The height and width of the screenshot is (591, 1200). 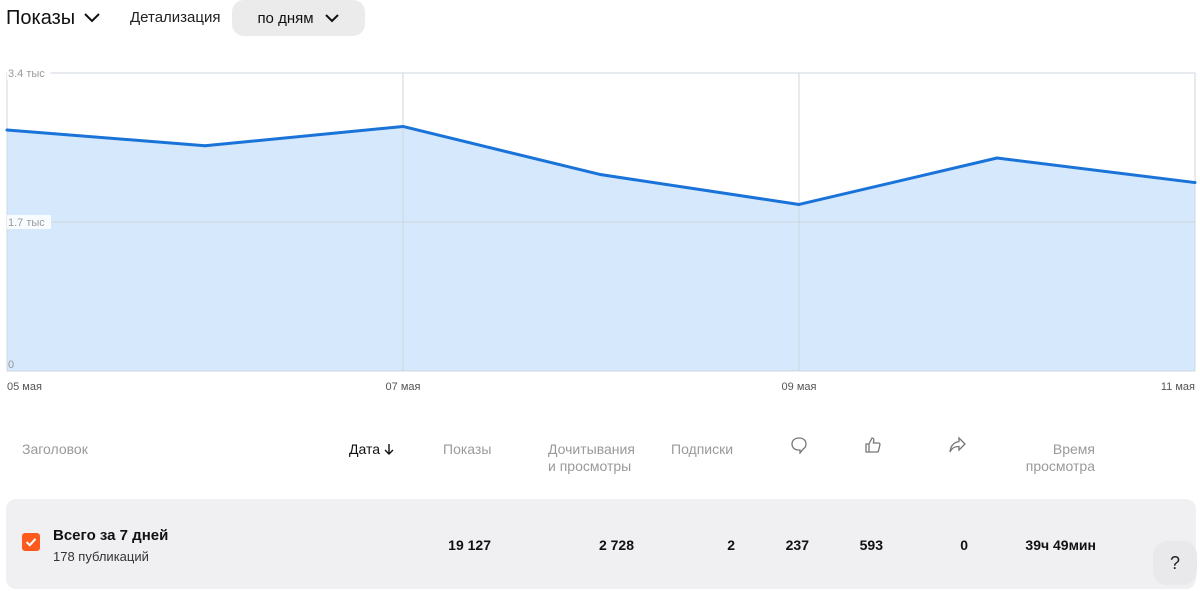 What do you see at coordinates (873, 445) in the screenshot?
I see `like-icon` at bounding box center [873, 445].